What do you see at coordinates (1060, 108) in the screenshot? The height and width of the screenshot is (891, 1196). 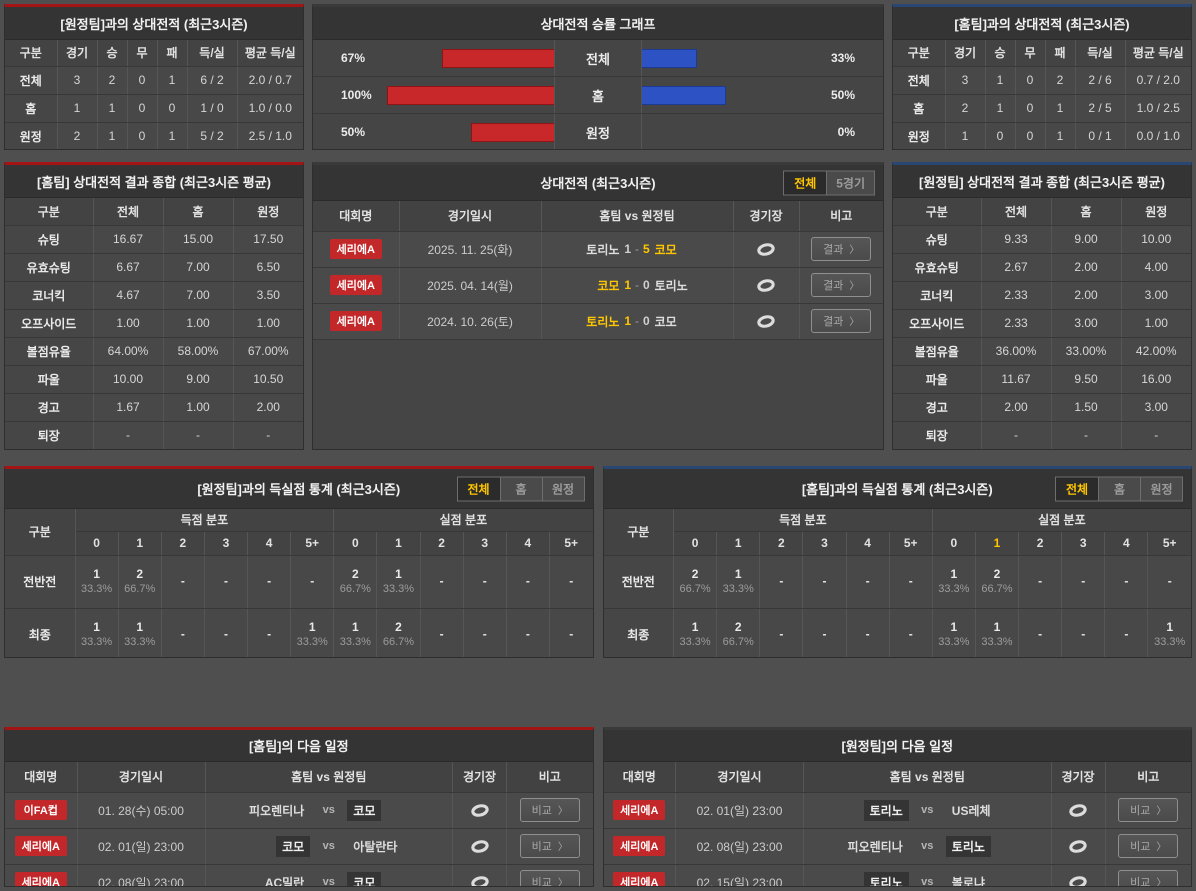 I see `cell: 1` at bounding box center [1060, 108].